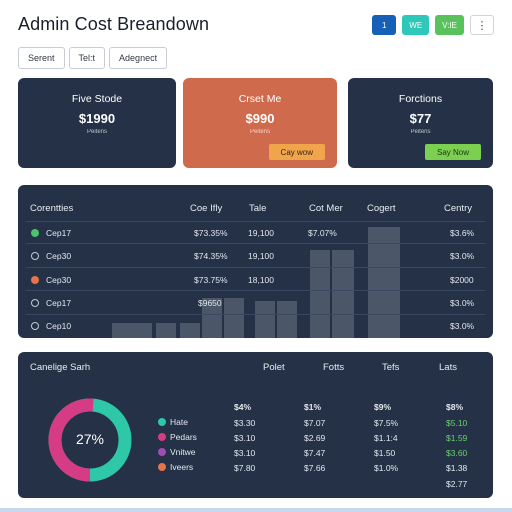 The height and width of the screenshot is (512, 512). I want to click on value-cell: $1.50, so click(385, 453).